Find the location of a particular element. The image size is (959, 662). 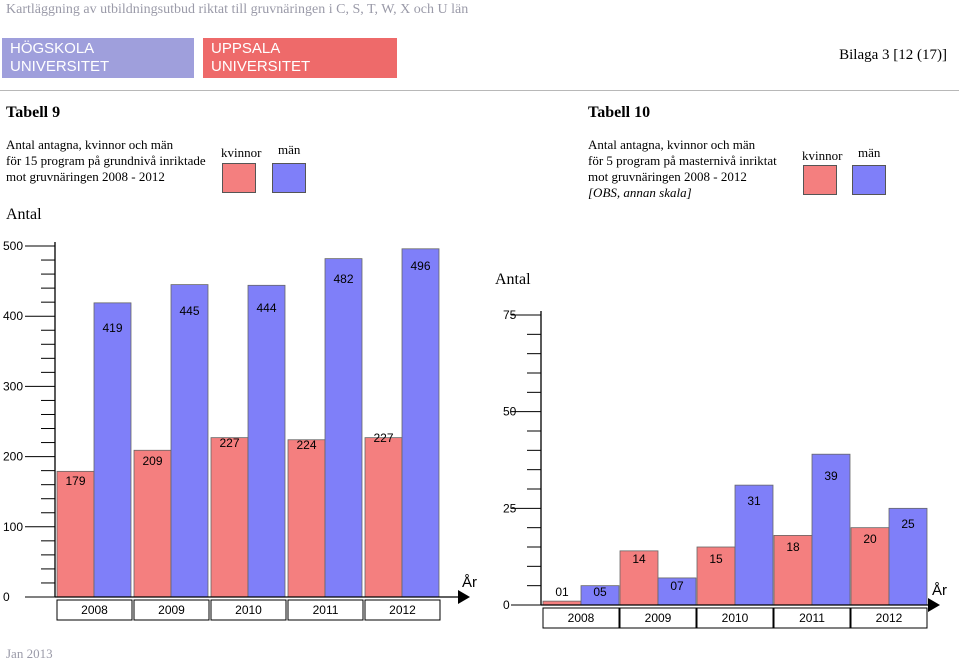

data-label-man-2008: 419 is located at coordinates (112, 328).